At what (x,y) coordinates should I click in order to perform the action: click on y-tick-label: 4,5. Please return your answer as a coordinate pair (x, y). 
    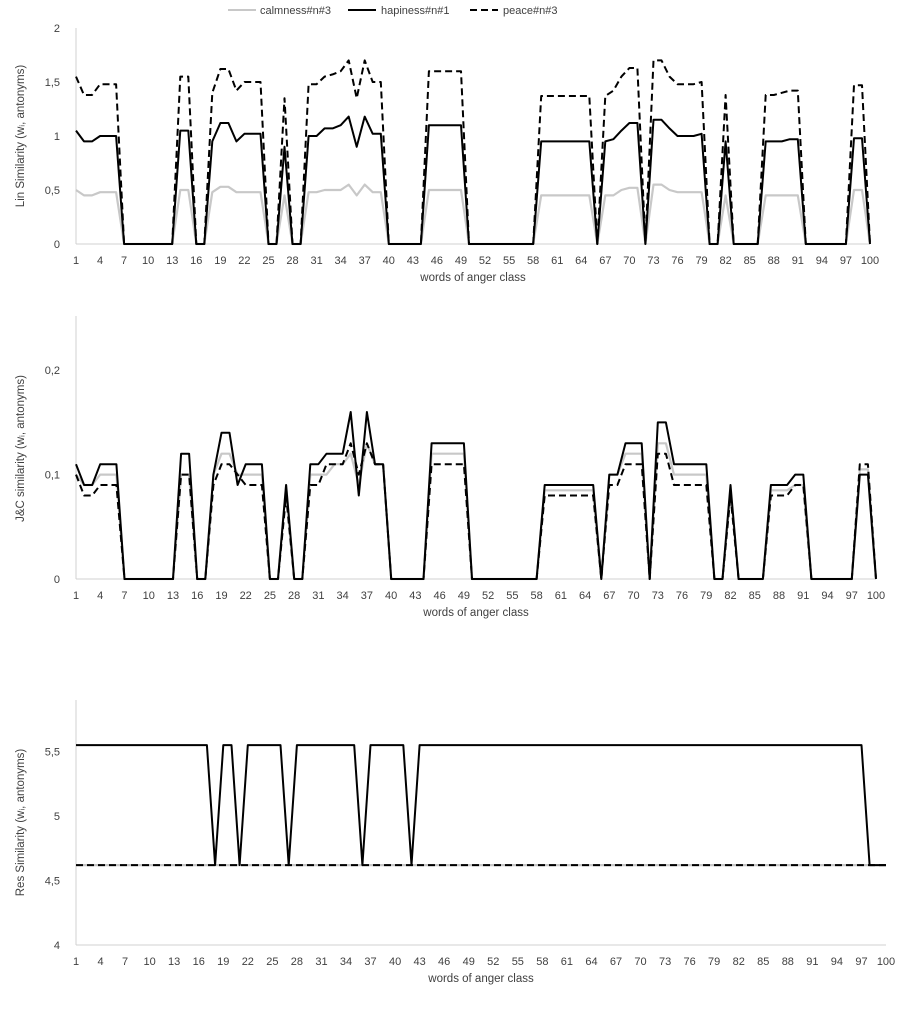
    Looking at the image, I should click on (52, 882).